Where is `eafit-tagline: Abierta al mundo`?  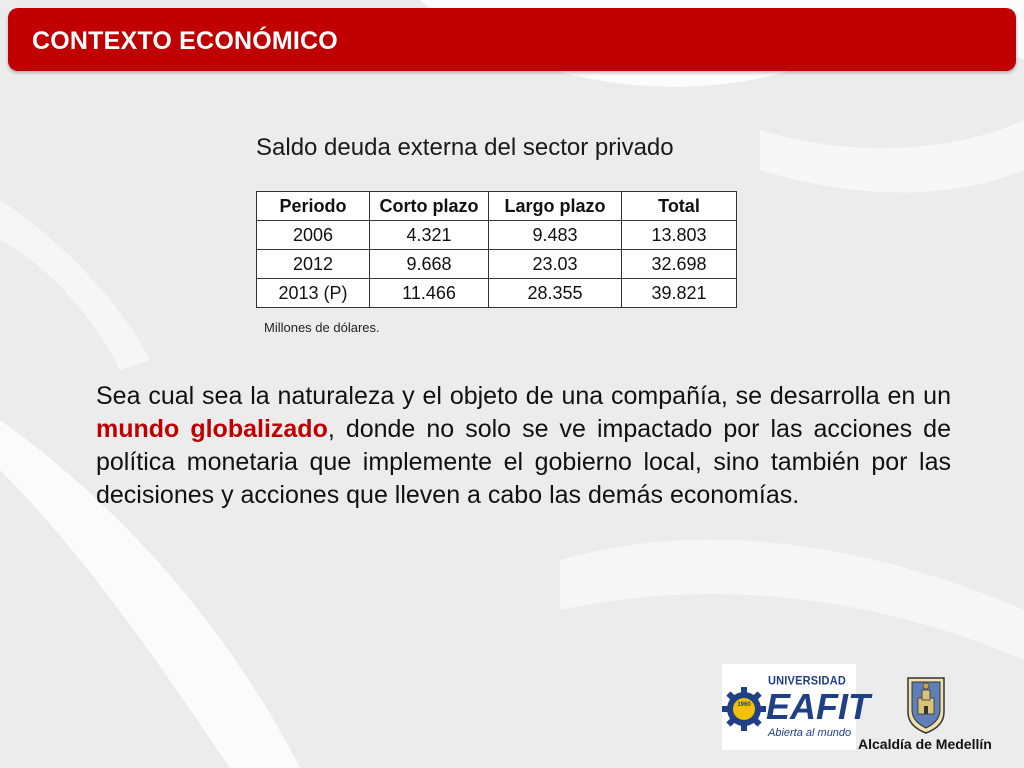
eafit-tagline: Abierta al mundo is located at coordinates (810, 733).